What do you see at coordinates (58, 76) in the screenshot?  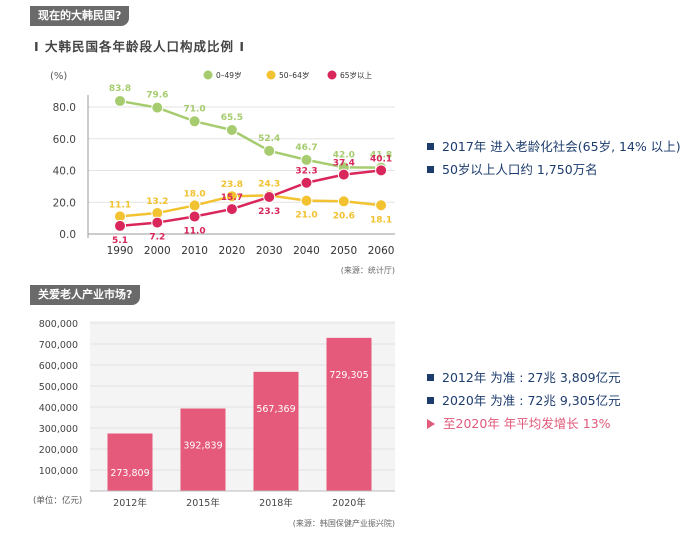 I see `y-axis-unit-label: (%)` at bounding box center [58, 76].